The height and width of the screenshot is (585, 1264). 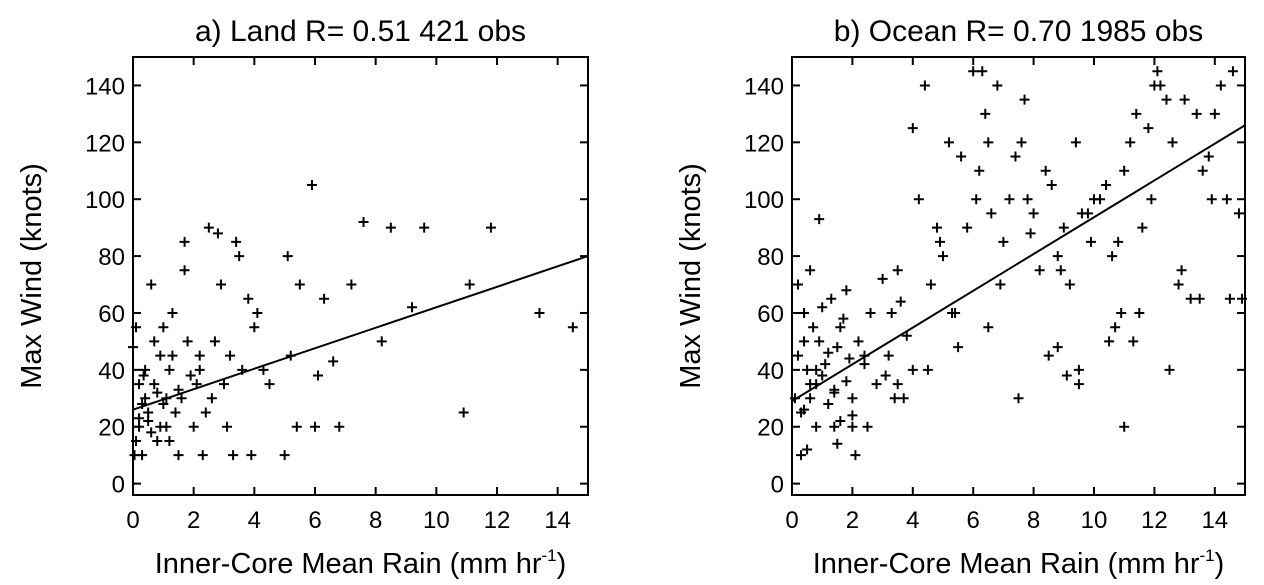 I want to click on y-tick-label: 60, so click(x=770, y=314).